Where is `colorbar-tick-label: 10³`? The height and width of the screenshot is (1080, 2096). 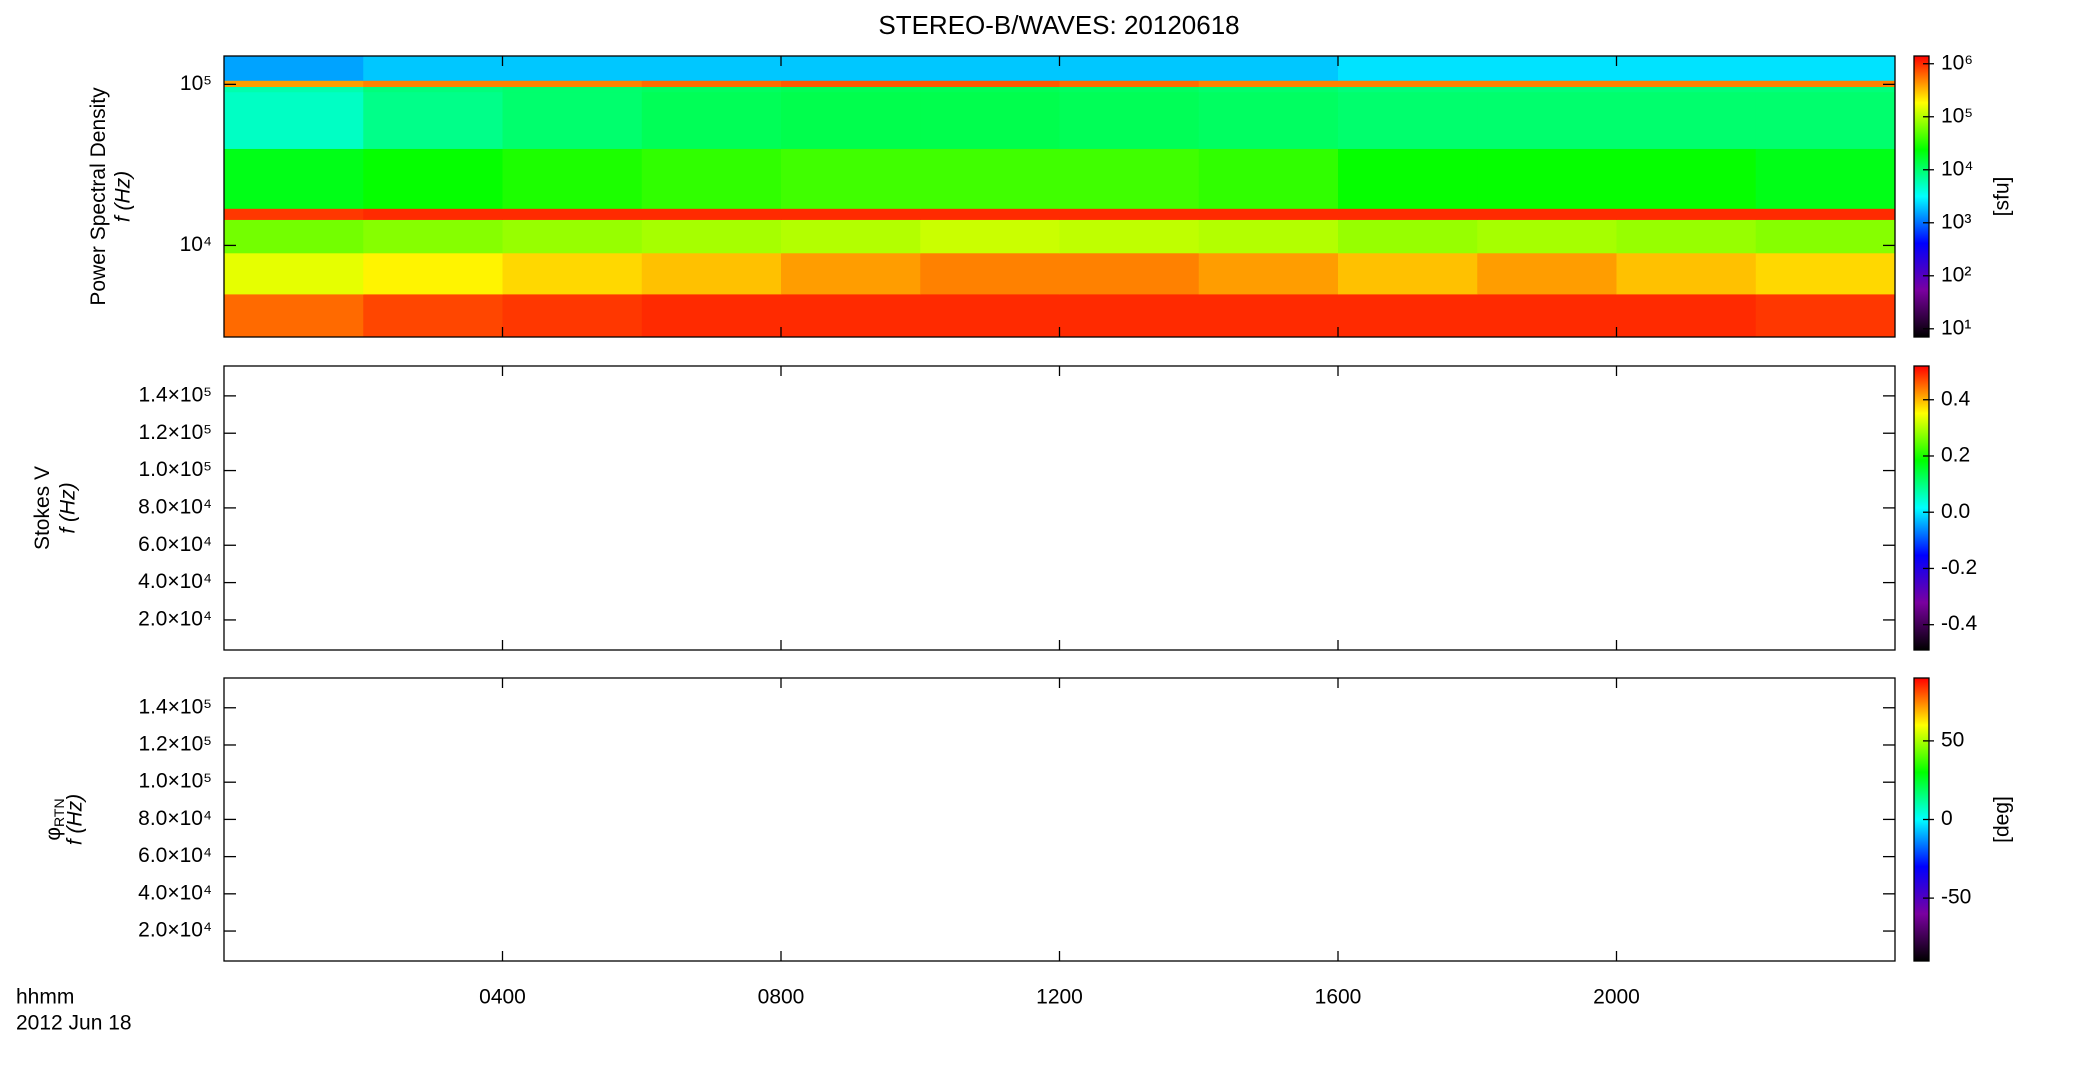
colorbar-tick-label: 10³ is located at coordinates (1956, 221).